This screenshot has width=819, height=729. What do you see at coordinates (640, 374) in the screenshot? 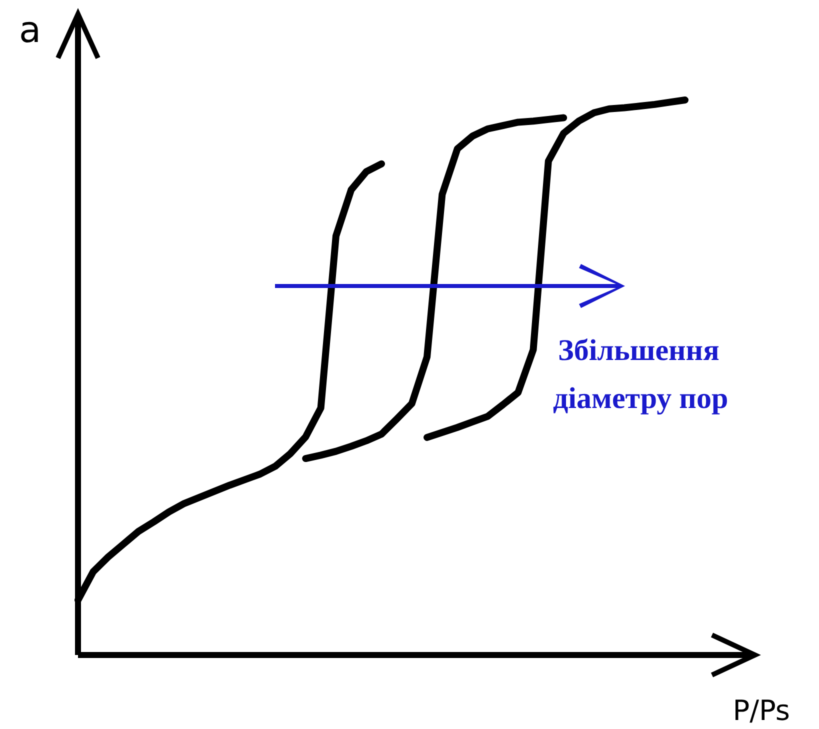
I see `annotation: Збільшення діаметру пор` at bounding box center [640, 374].